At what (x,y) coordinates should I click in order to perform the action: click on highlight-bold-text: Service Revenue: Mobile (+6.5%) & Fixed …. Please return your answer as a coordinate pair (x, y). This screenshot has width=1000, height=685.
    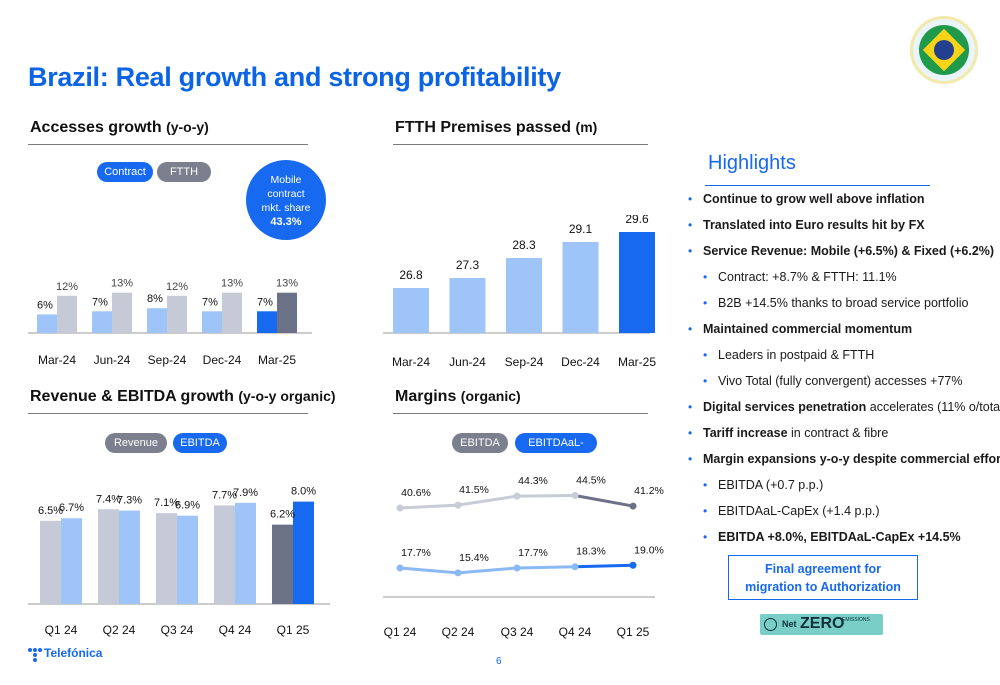
    Looking at the image, I should click on (849, 251).